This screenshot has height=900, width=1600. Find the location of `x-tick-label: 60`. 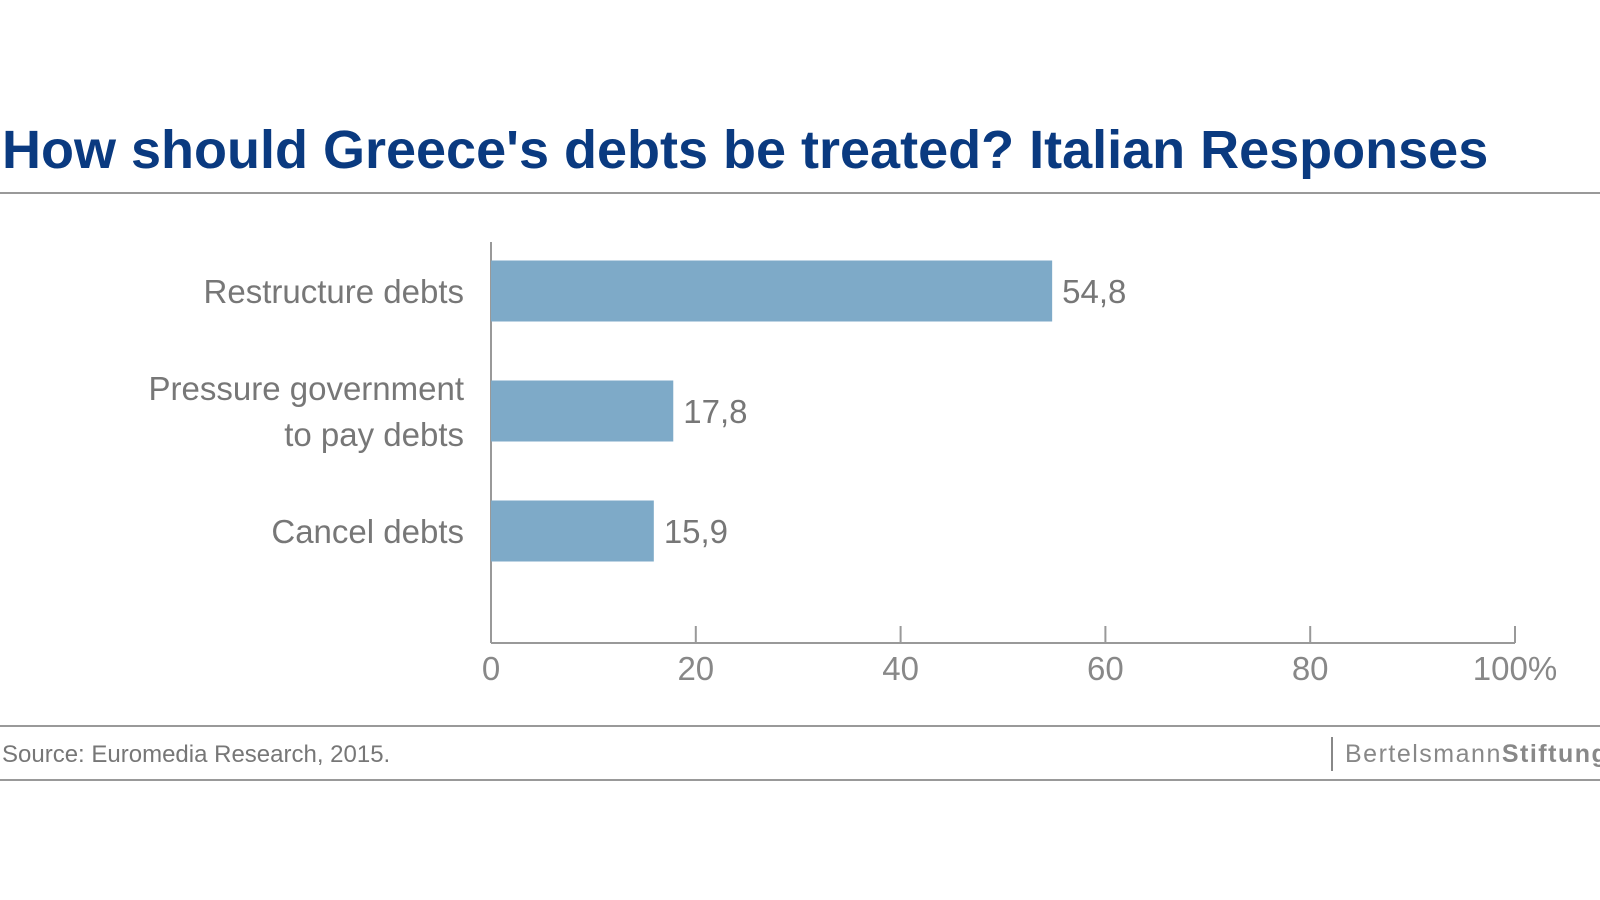

x-tick-label: 60 is located at coordinates (1105, 668).